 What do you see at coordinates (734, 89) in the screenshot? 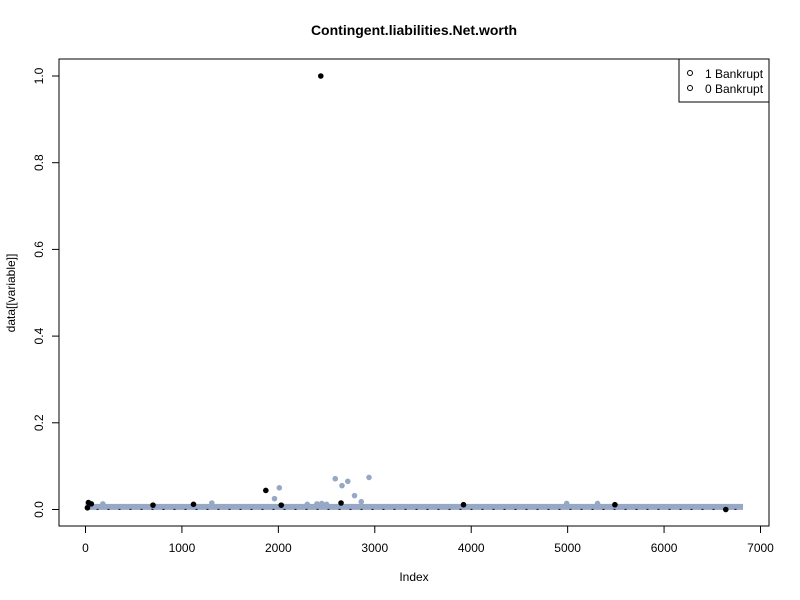
I see `legend-label-0: 0 Bankrupt` at bounding box center [734, 89].